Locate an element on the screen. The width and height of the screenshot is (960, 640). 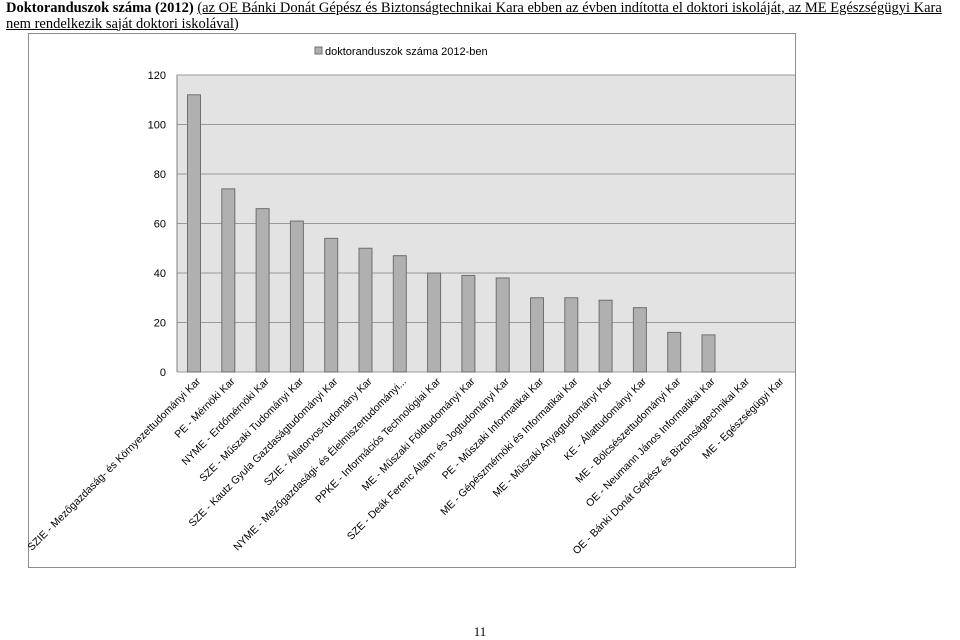
y-tick-label: 20 is located at coordinates (160, 324).